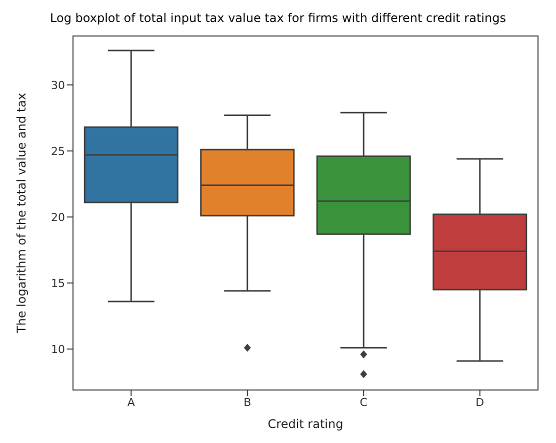 This screenshot has height=443, width=556. Describe the element at coordinates (58, 217) in the screenshot. I see `y-tick-label: 20` at that location.